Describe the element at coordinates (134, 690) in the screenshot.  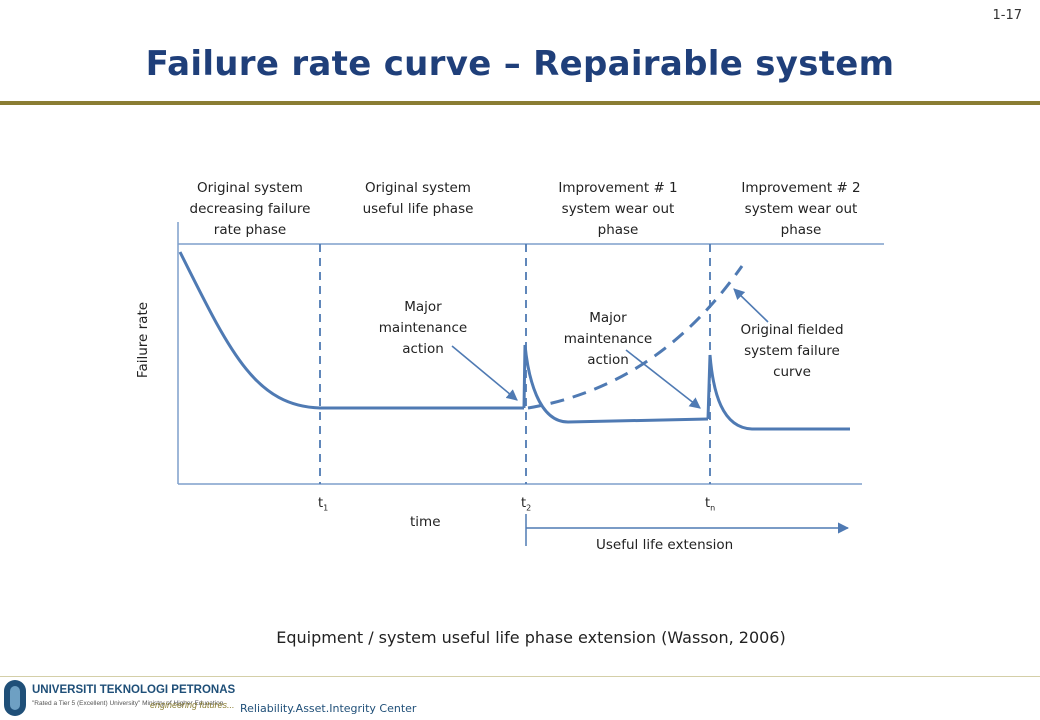
I see `university-name: UNIVERSITI TEKNOLOGI PETRONAS` at that location.